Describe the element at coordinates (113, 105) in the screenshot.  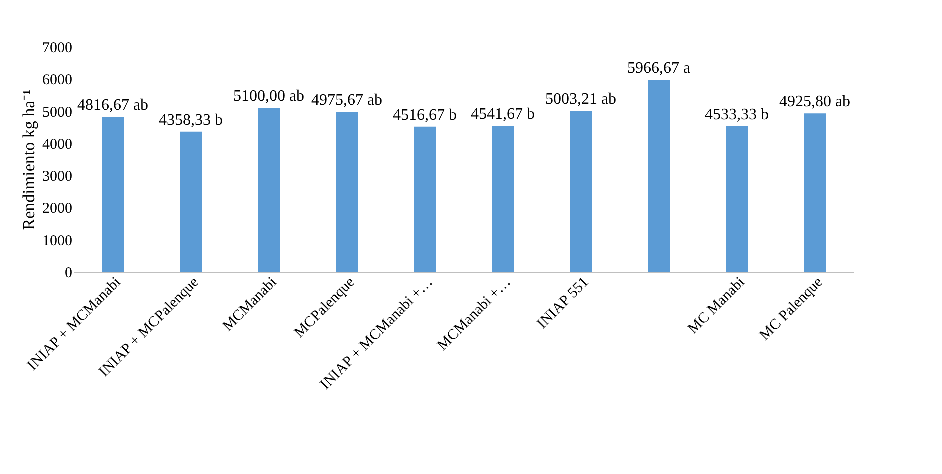
I see `data-label: 4816,67 ab` at that location.